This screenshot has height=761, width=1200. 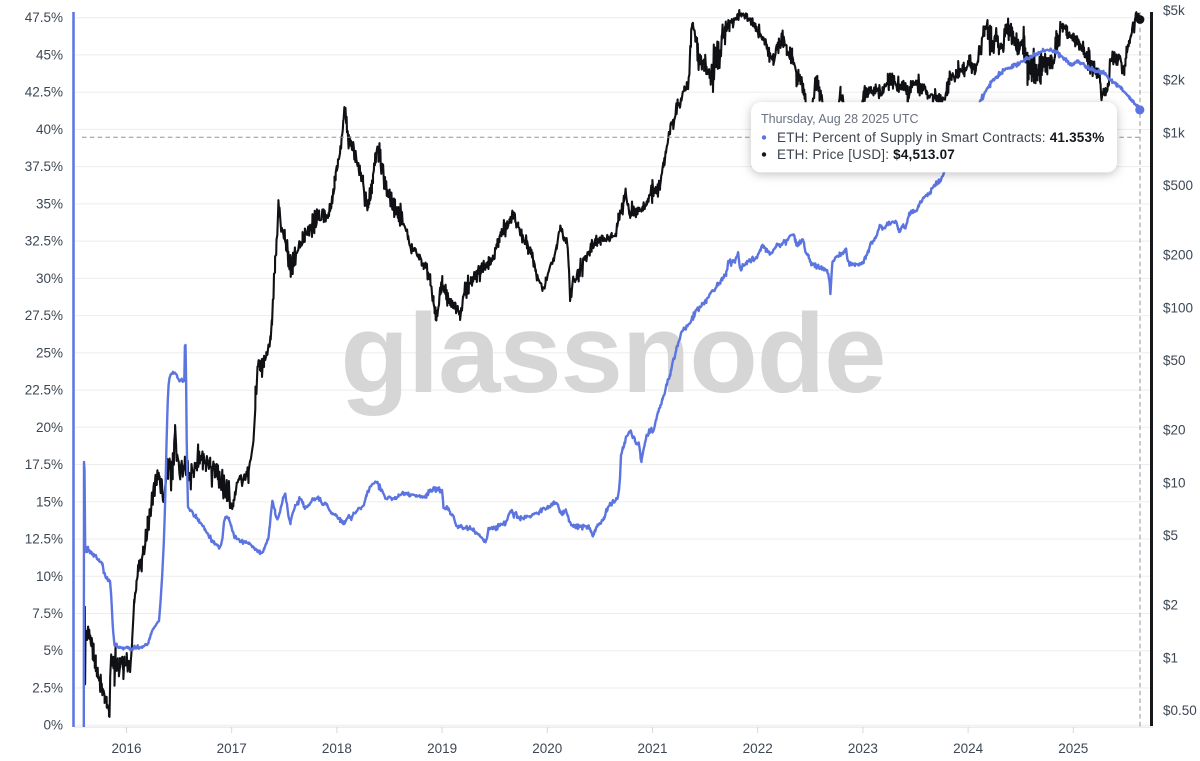 I want to click on svg-text: 10%, so click(x=49, y=576).